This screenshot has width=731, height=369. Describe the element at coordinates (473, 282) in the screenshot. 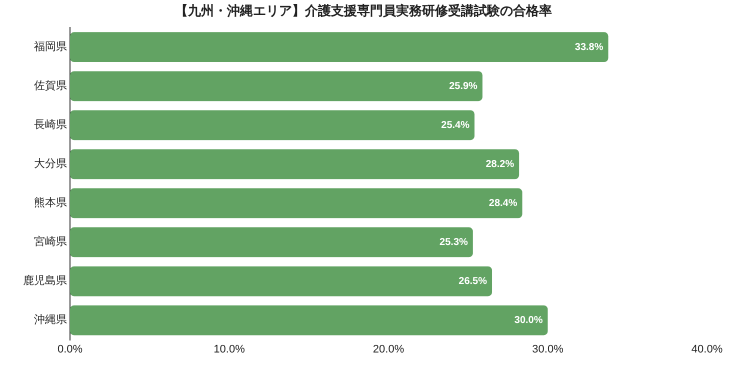

I see `data-label: 26.5%` at that location.